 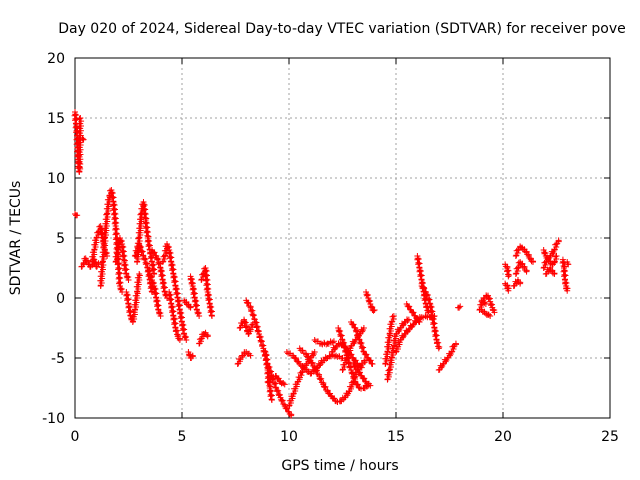 What do you see at coordinates (182, 437) in the screenshot?
I see `x-tick-label: 5` at bounding box center [182, 437].